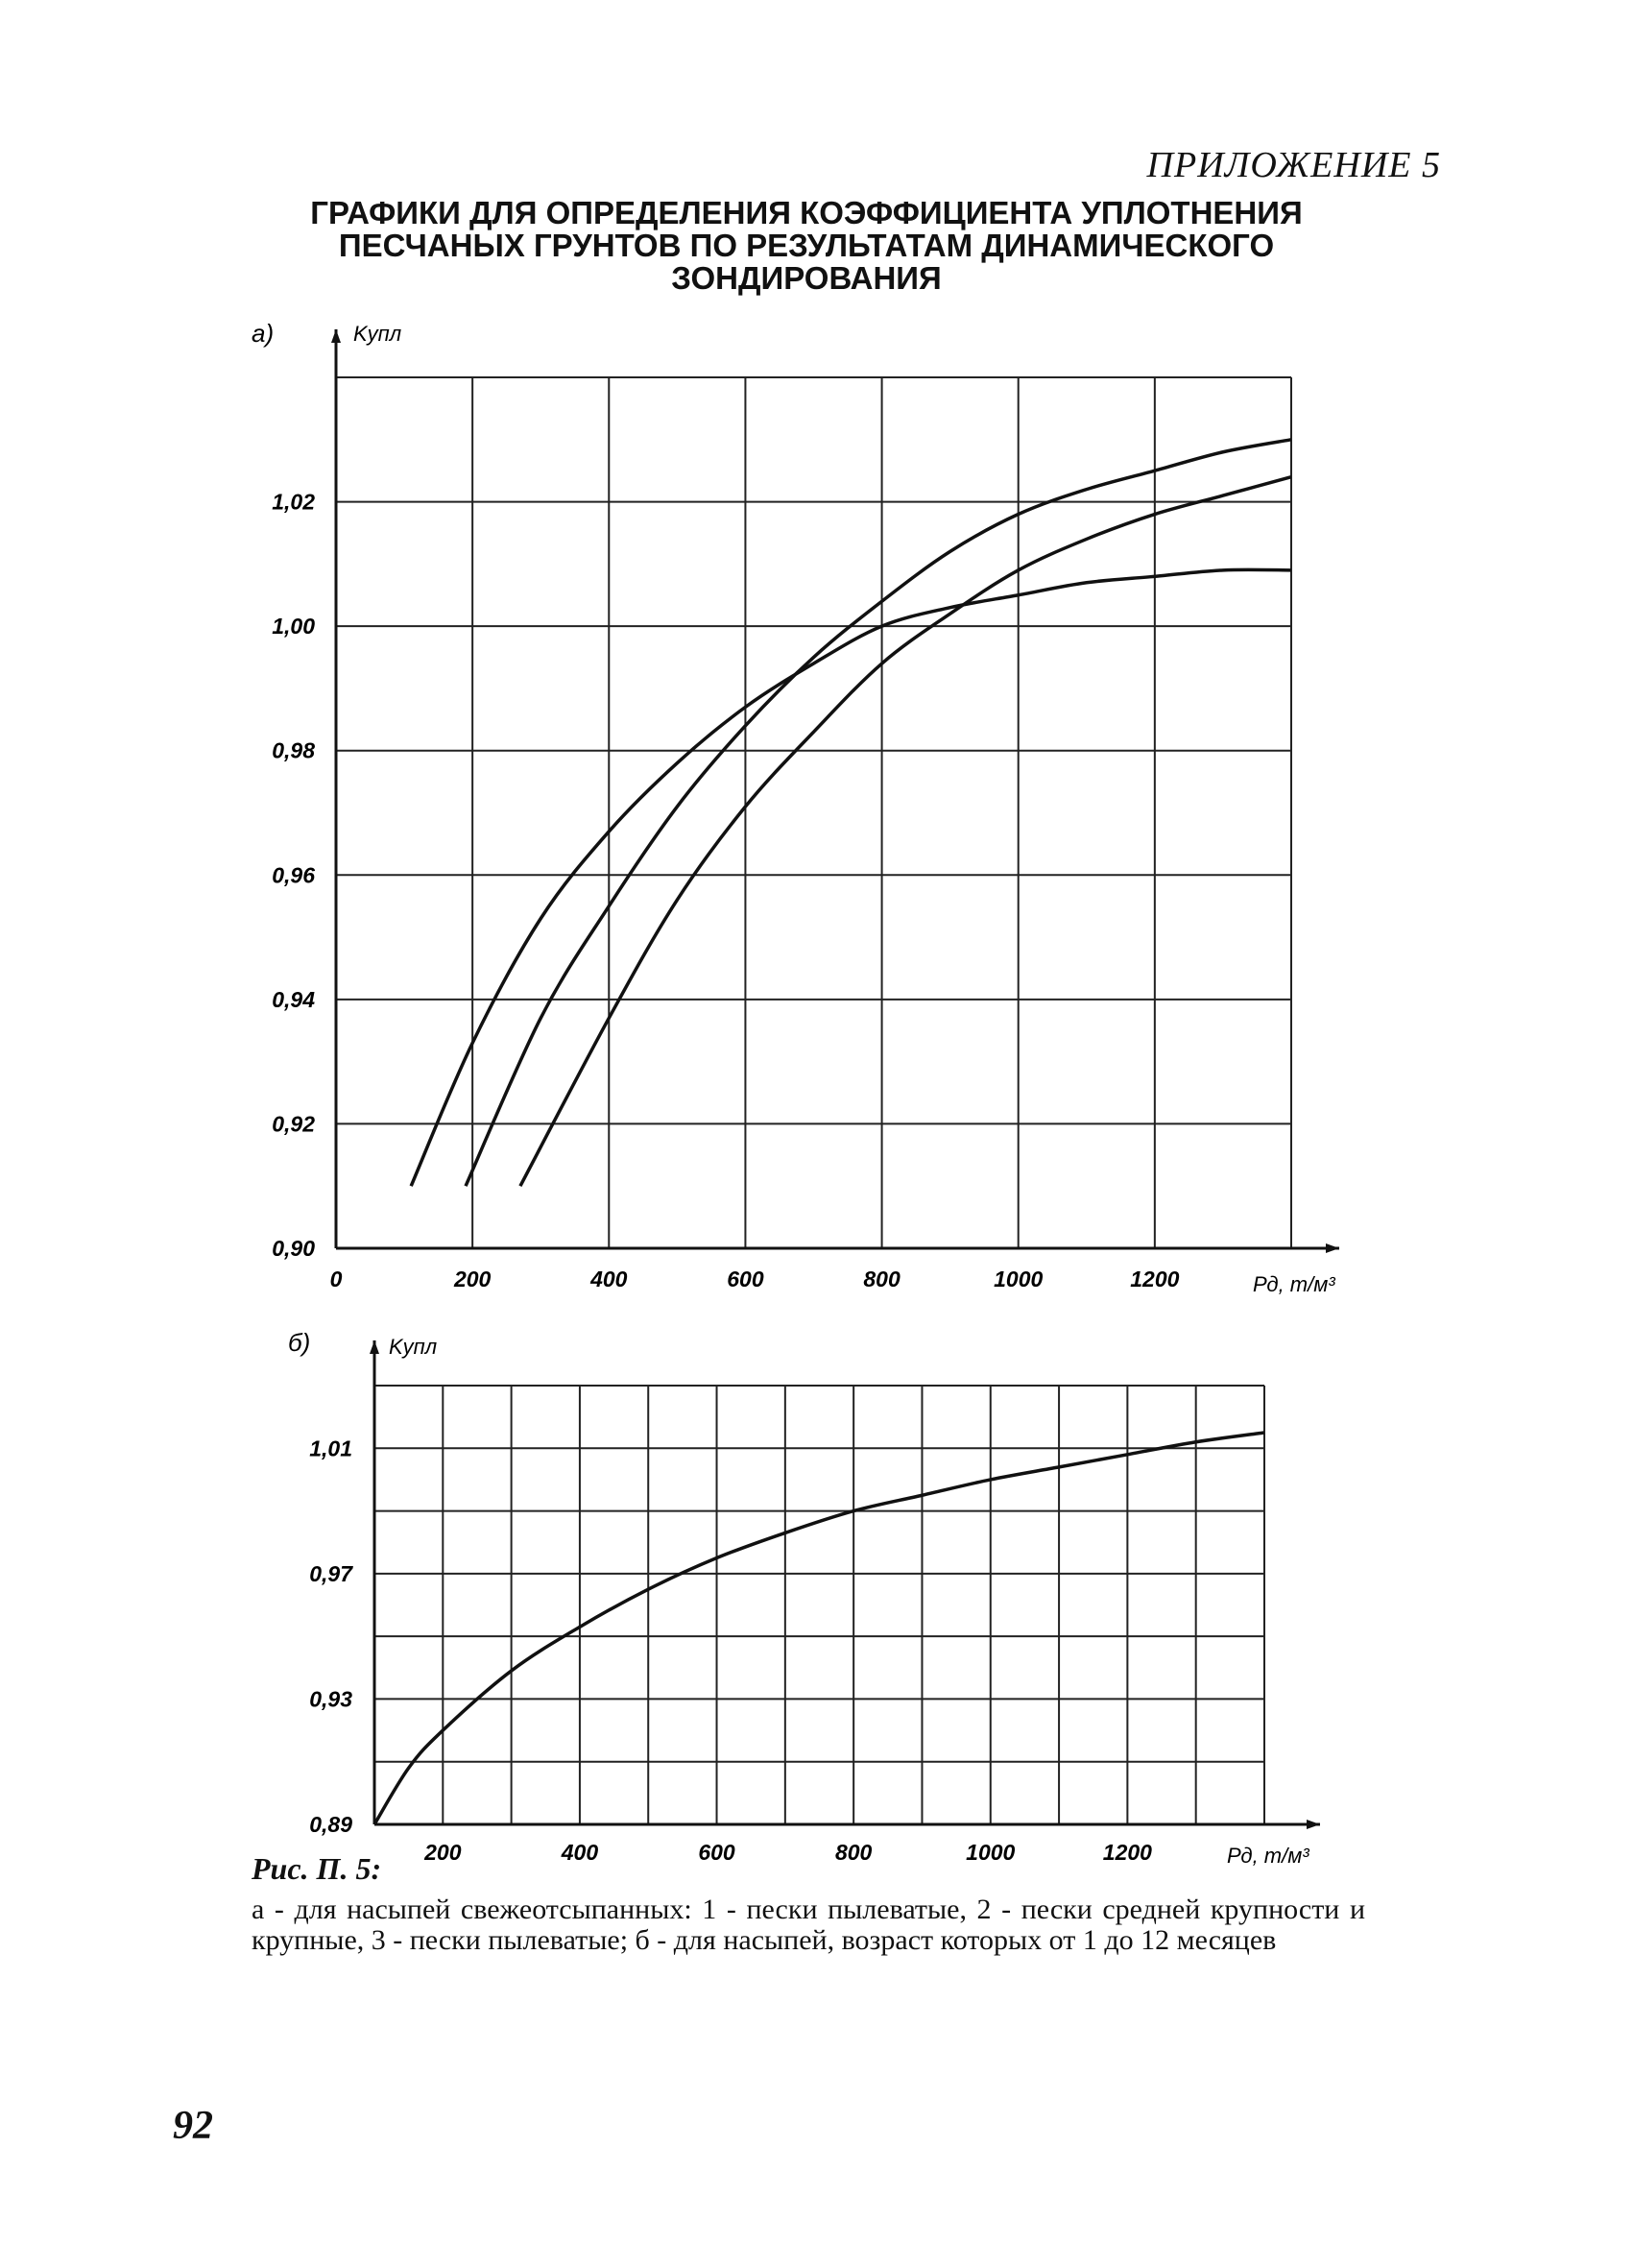  I want to click on chart-a-series-1-line, so click(851, 877).